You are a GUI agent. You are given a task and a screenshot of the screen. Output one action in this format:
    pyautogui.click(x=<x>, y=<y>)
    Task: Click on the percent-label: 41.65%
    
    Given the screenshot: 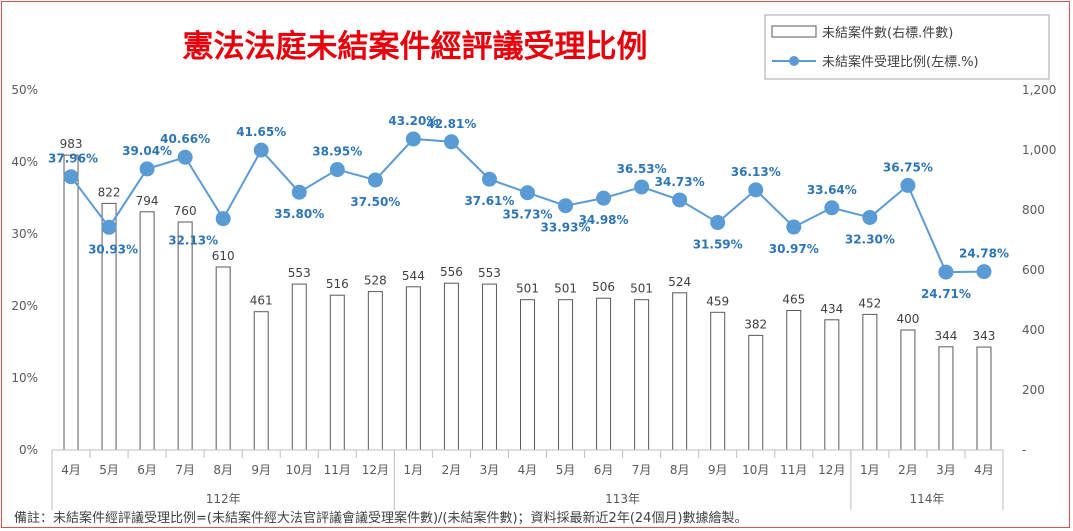 What is the action you would take?
    pyautogui.click(x=261, y=132)
    